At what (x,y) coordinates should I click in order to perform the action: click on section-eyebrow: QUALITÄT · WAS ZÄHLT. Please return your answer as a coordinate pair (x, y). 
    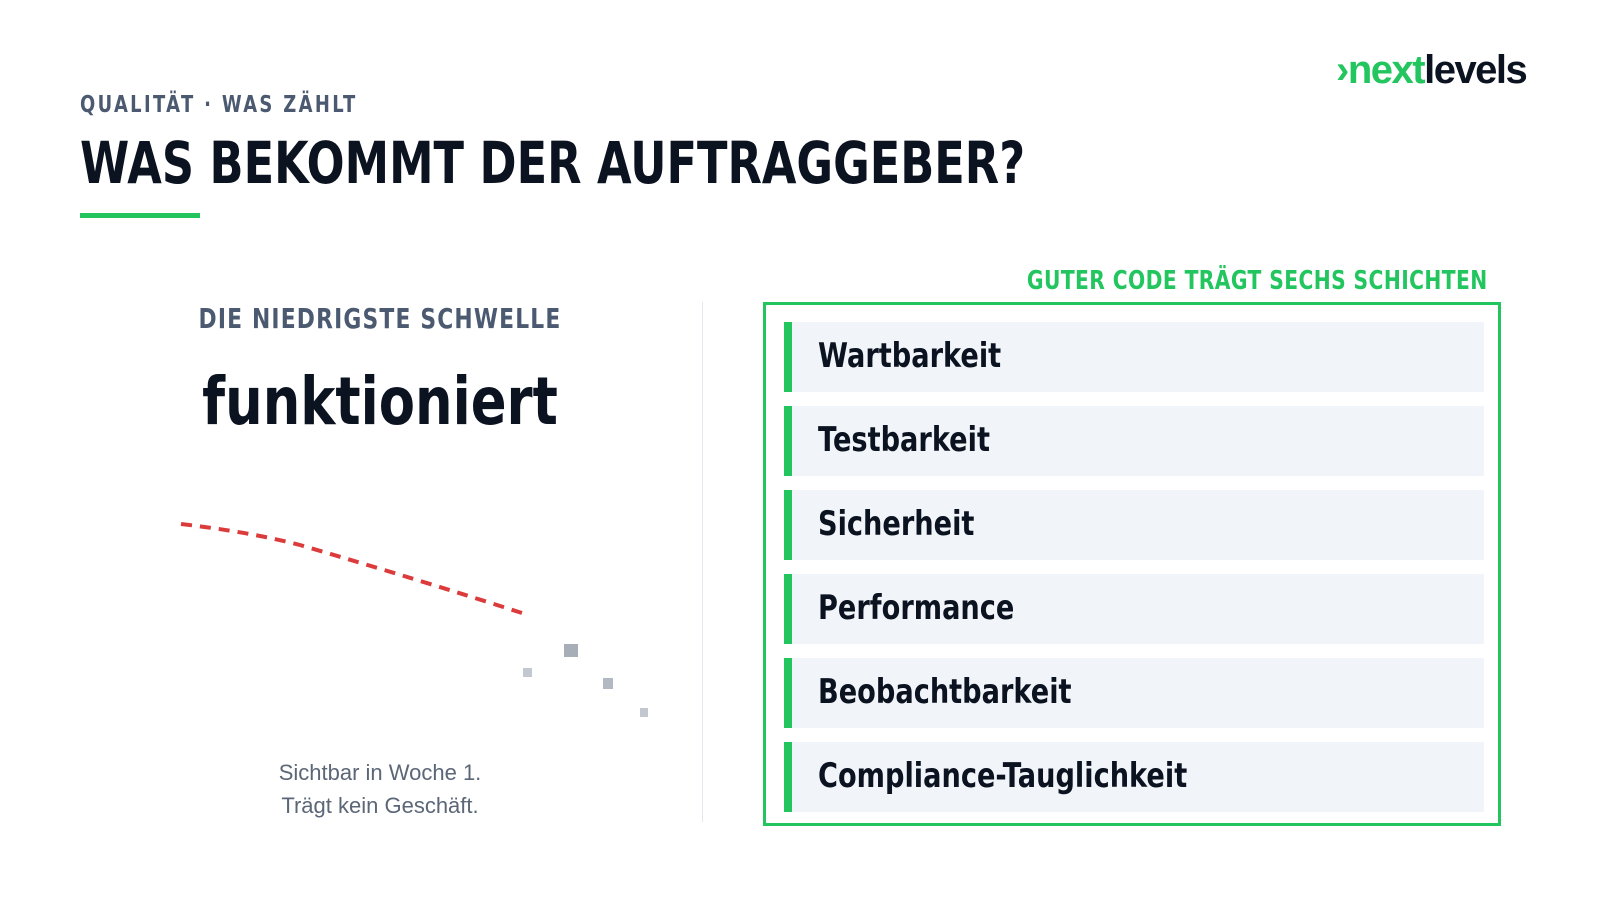
    Looking at the image, I should click on (219, 105).